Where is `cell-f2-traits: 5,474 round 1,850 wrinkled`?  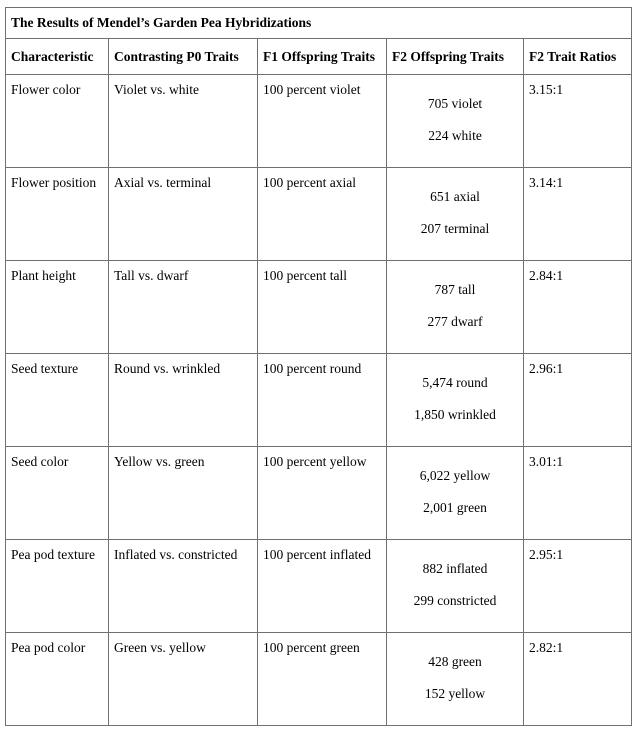 cell-f2-traits: 5,474 round 1,850 wrinkled is located at coordinates (455, 400).